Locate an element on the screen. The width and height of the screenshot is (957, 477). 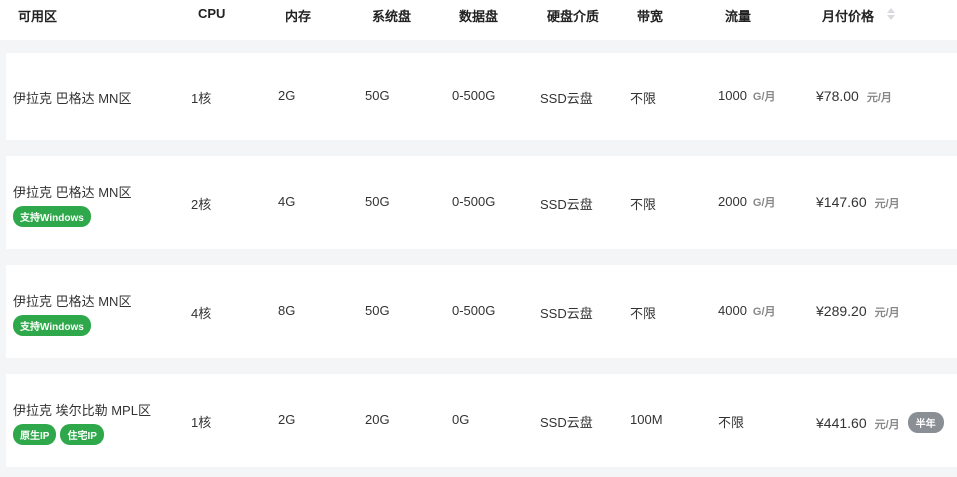
data-cell: 0G is located at coordinates (460, 419).